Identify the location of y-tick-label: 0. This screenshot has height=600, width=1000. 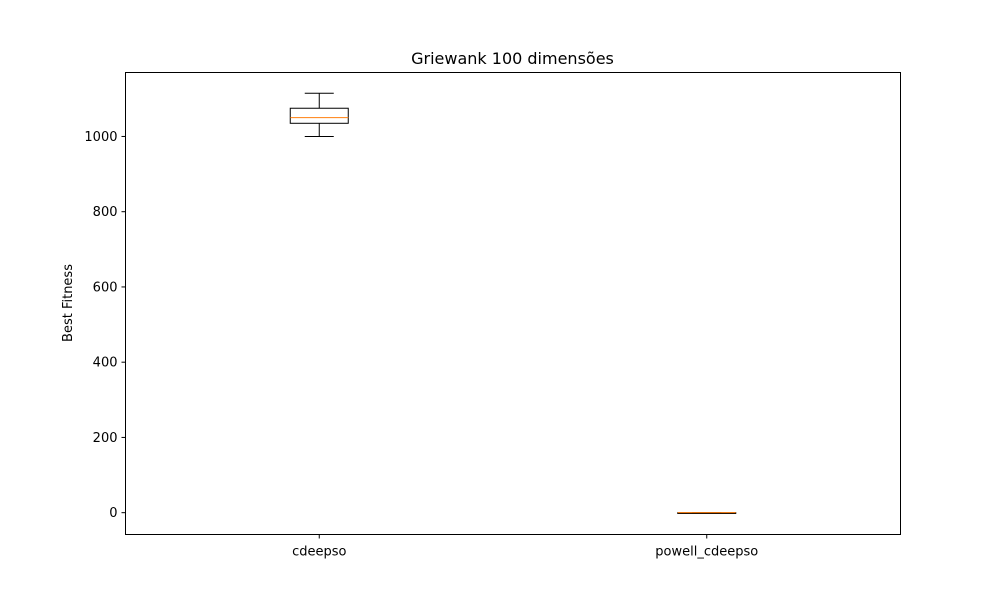
(113, 513).